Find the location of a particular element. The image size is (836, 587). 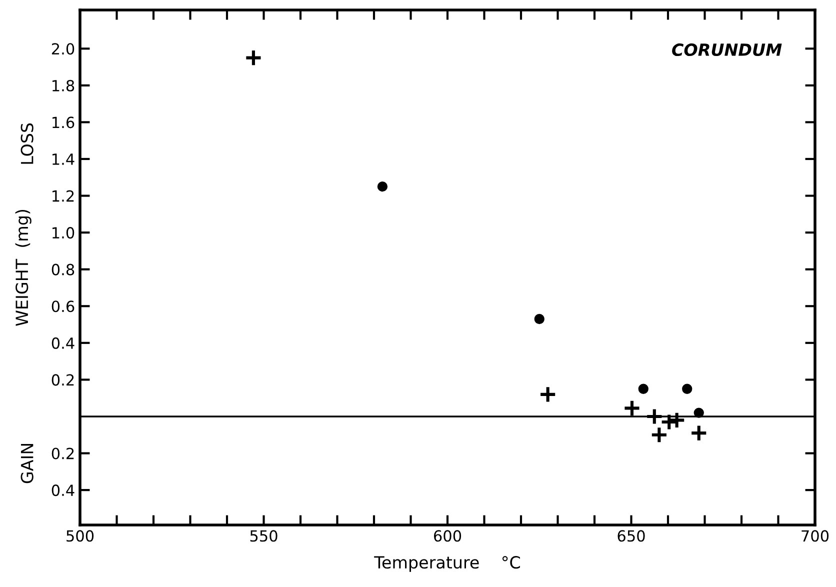

x-tick-label: 700 is located at coordinates (815, 536).